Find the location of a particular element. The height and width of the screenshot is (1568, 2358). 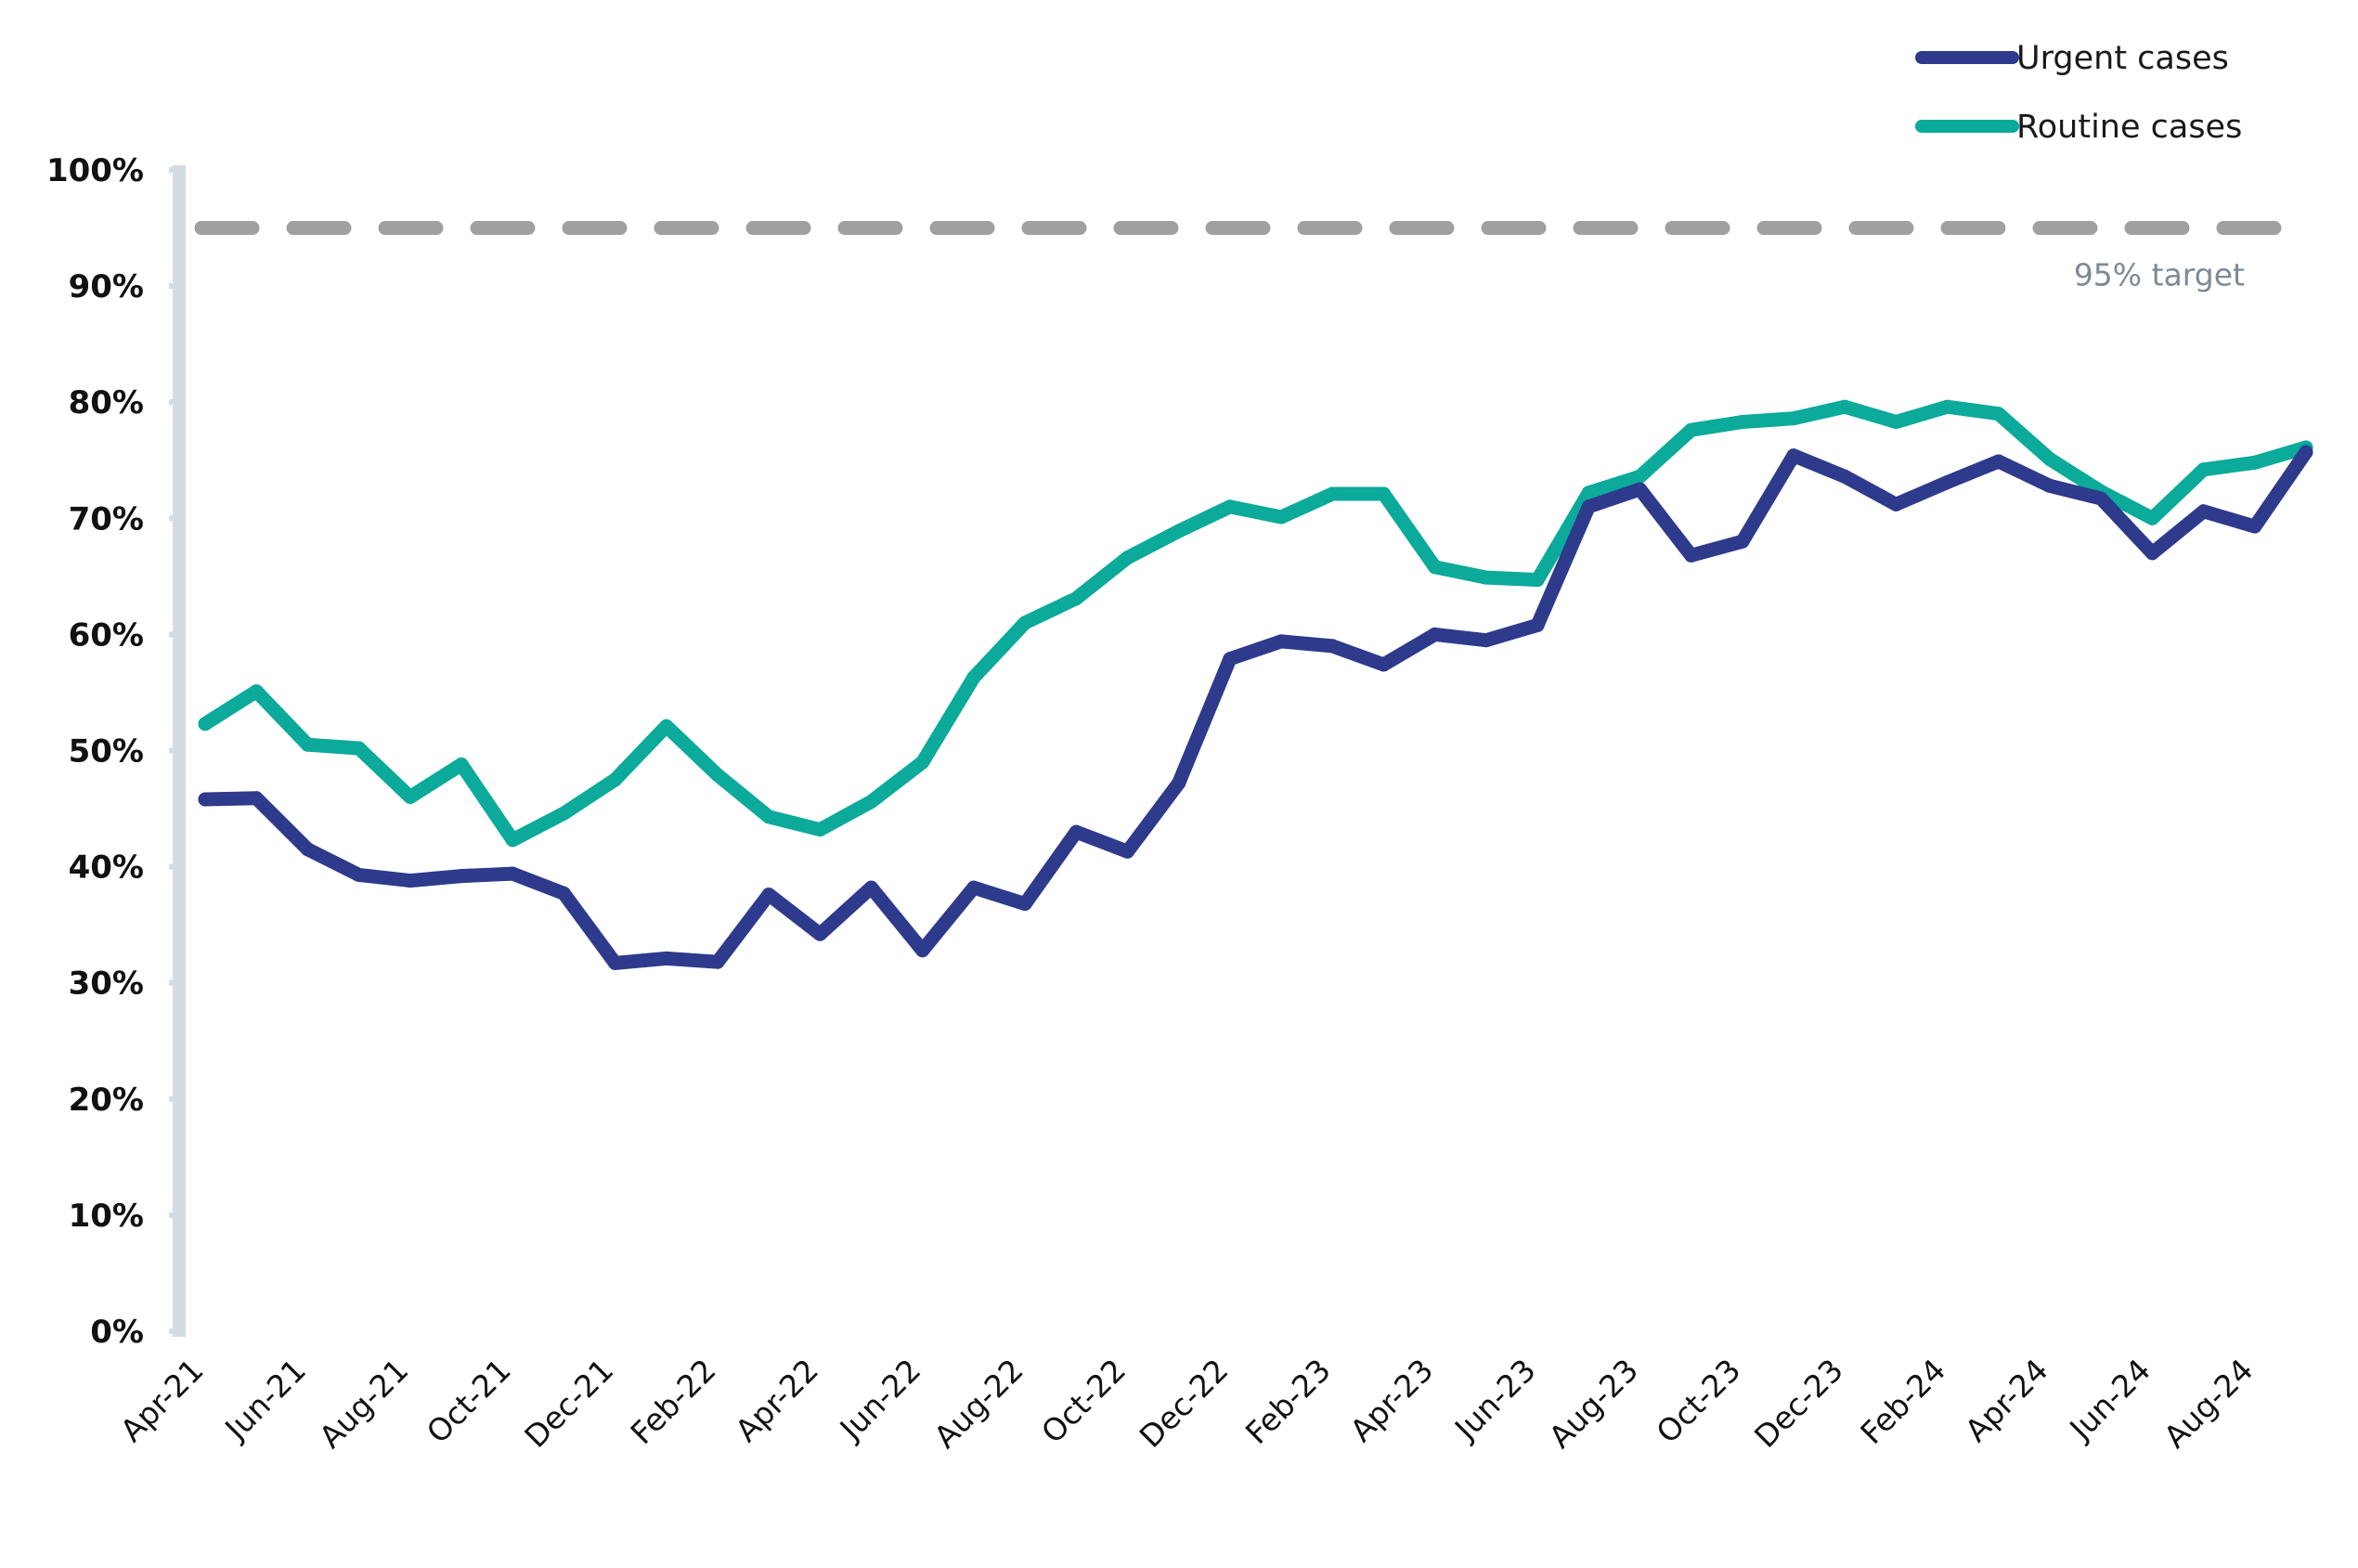

y-tick-label: 50% is located at coordinates (106, 752).